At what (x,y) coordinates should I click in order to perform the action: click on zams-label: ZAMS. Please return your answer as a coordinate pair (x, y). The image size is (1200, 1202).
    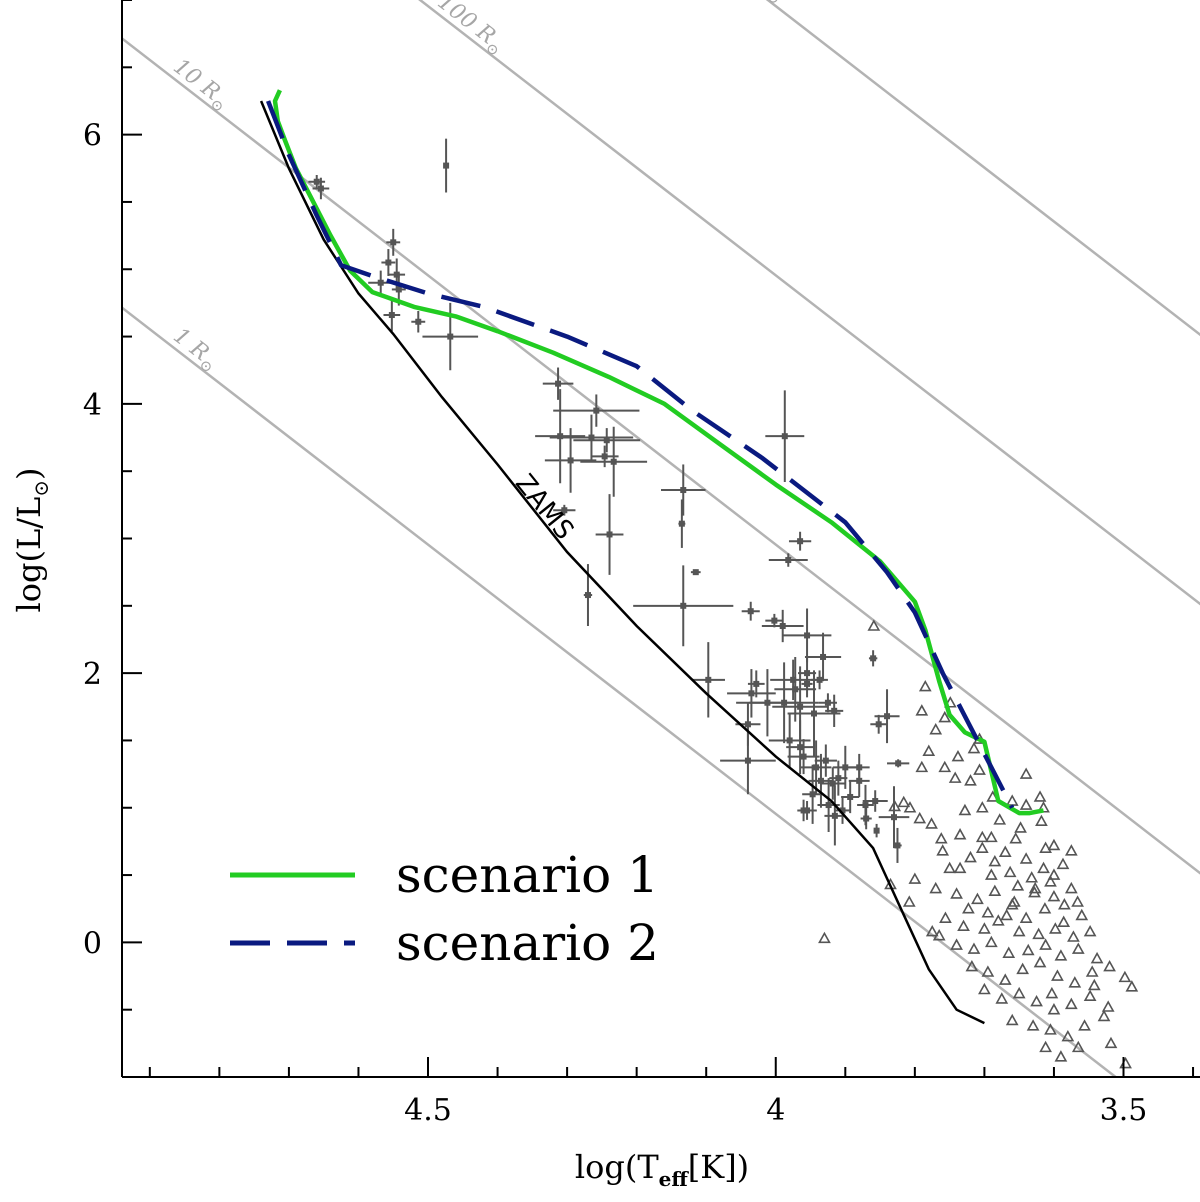
    Looking at the image, I should click on (544, 507).